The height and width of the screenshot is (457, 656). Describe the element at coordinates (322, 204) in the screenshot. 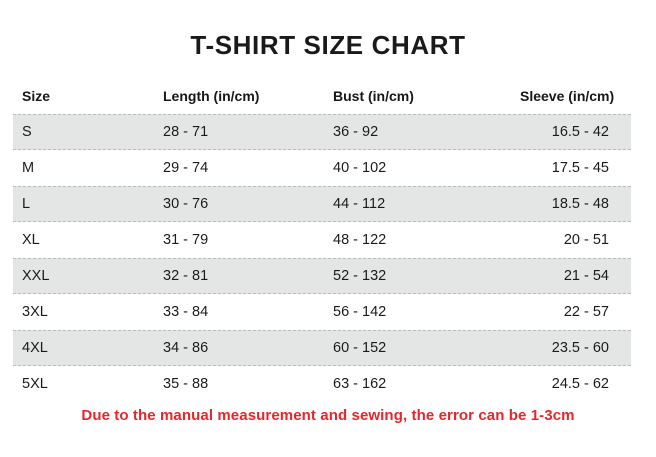

I see `table-row: L 30 - 76 44 - 112 18.5 - 48` at that location.